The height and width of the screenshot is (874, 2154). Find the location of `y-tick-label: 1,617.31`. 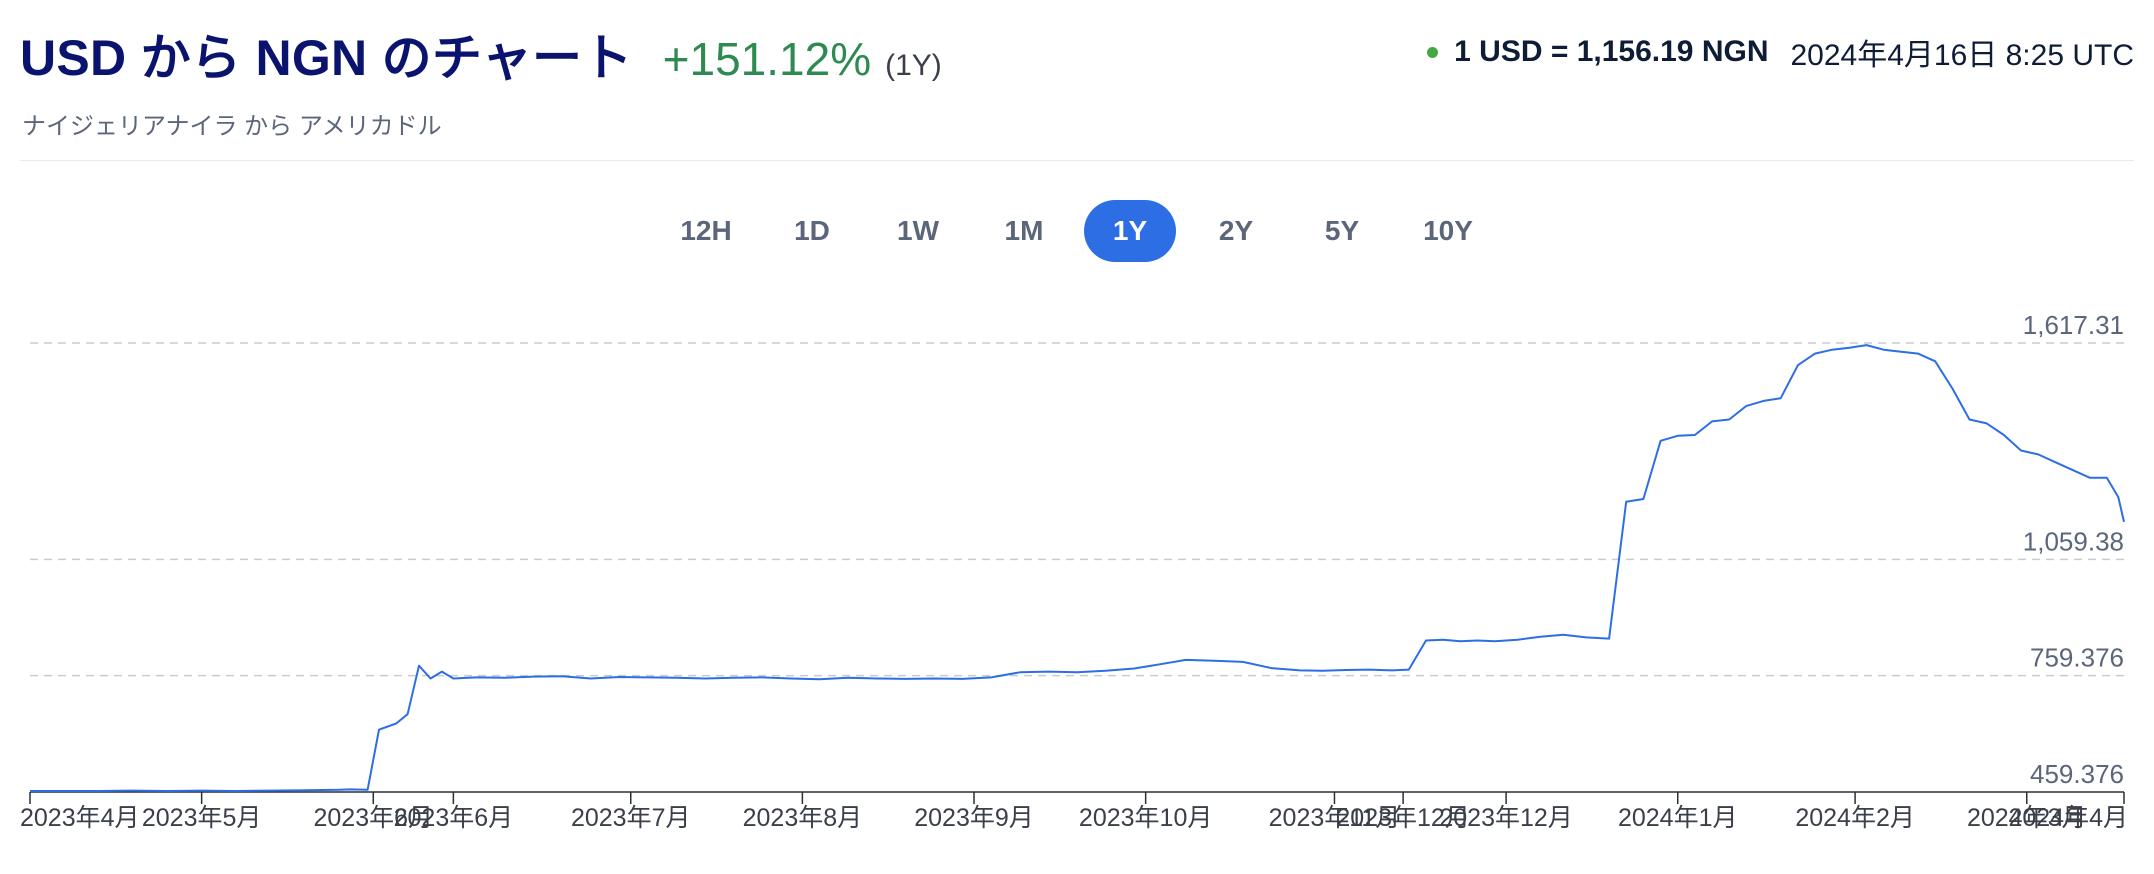

y-tick-label: 1,617.31 is located at coordinates (2073, 325).